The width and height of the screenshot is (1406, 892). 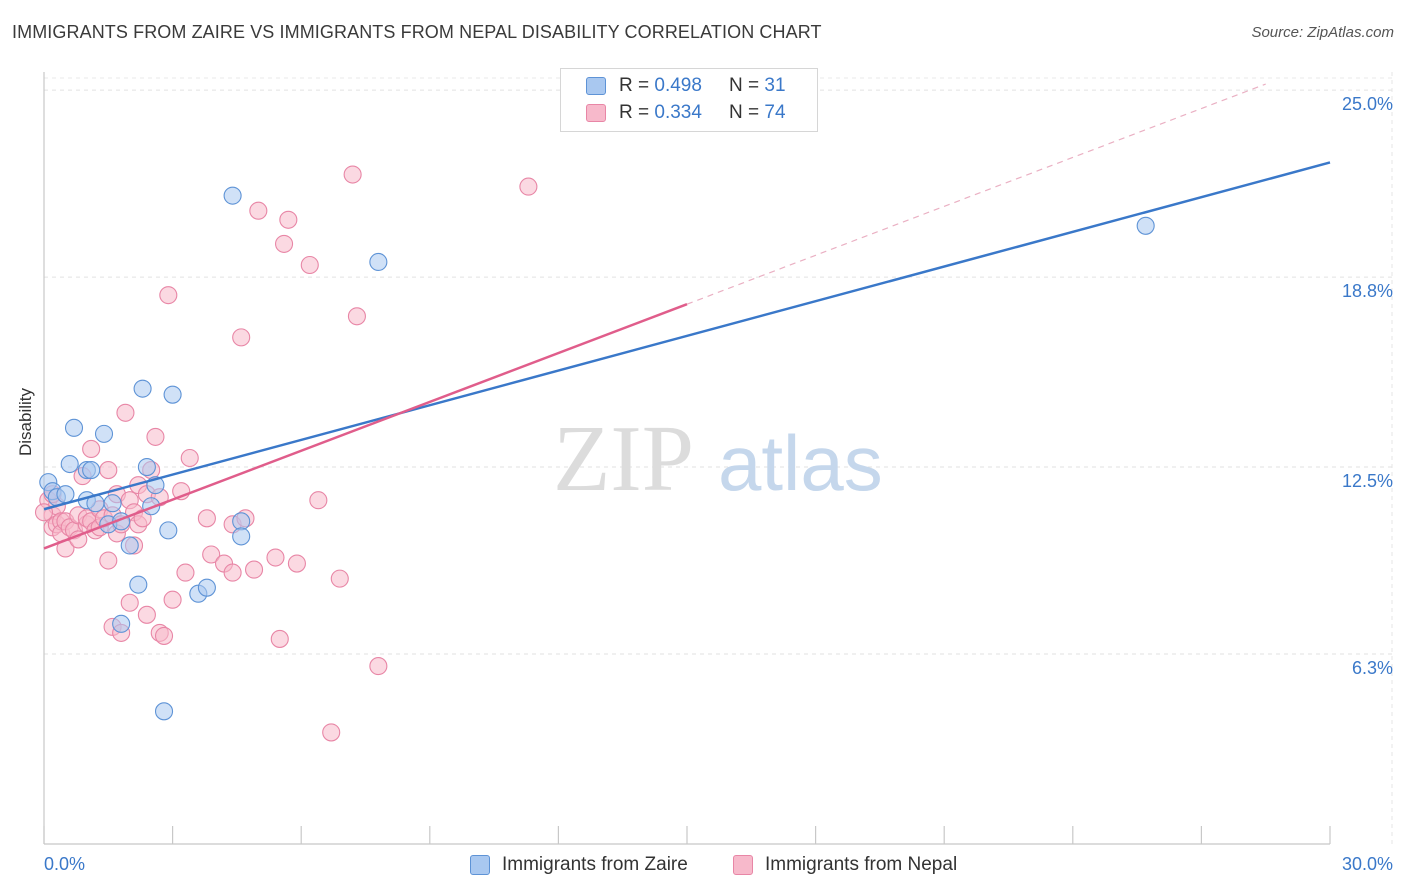 I want to click on legend-n-value-zaire: 31, so click(x=775, y=85).